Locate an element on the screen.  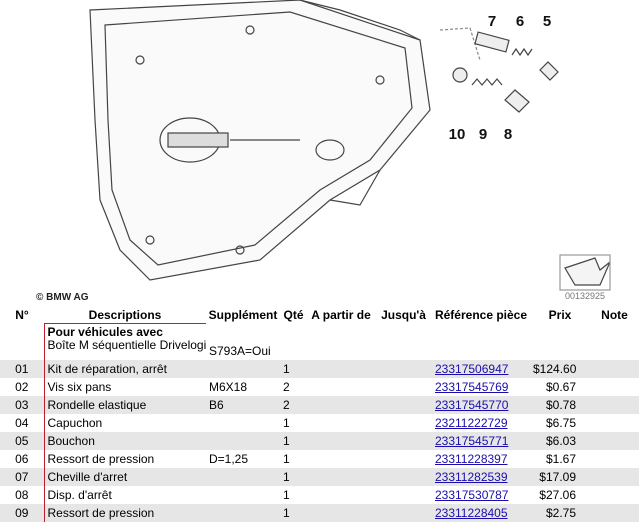
cell: 23311228397 is located at coordinates (481, 459).